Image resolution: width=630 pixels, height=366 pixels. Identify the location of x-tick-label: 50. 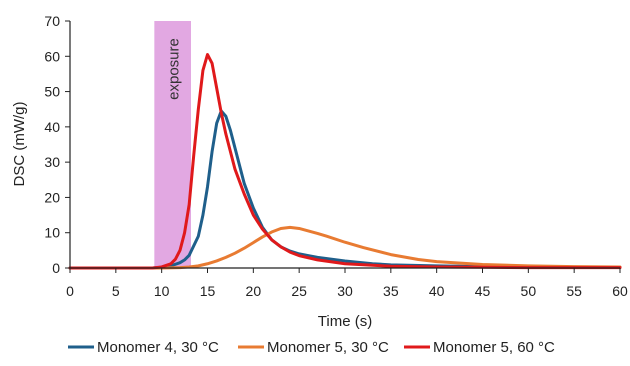
(529, 291).